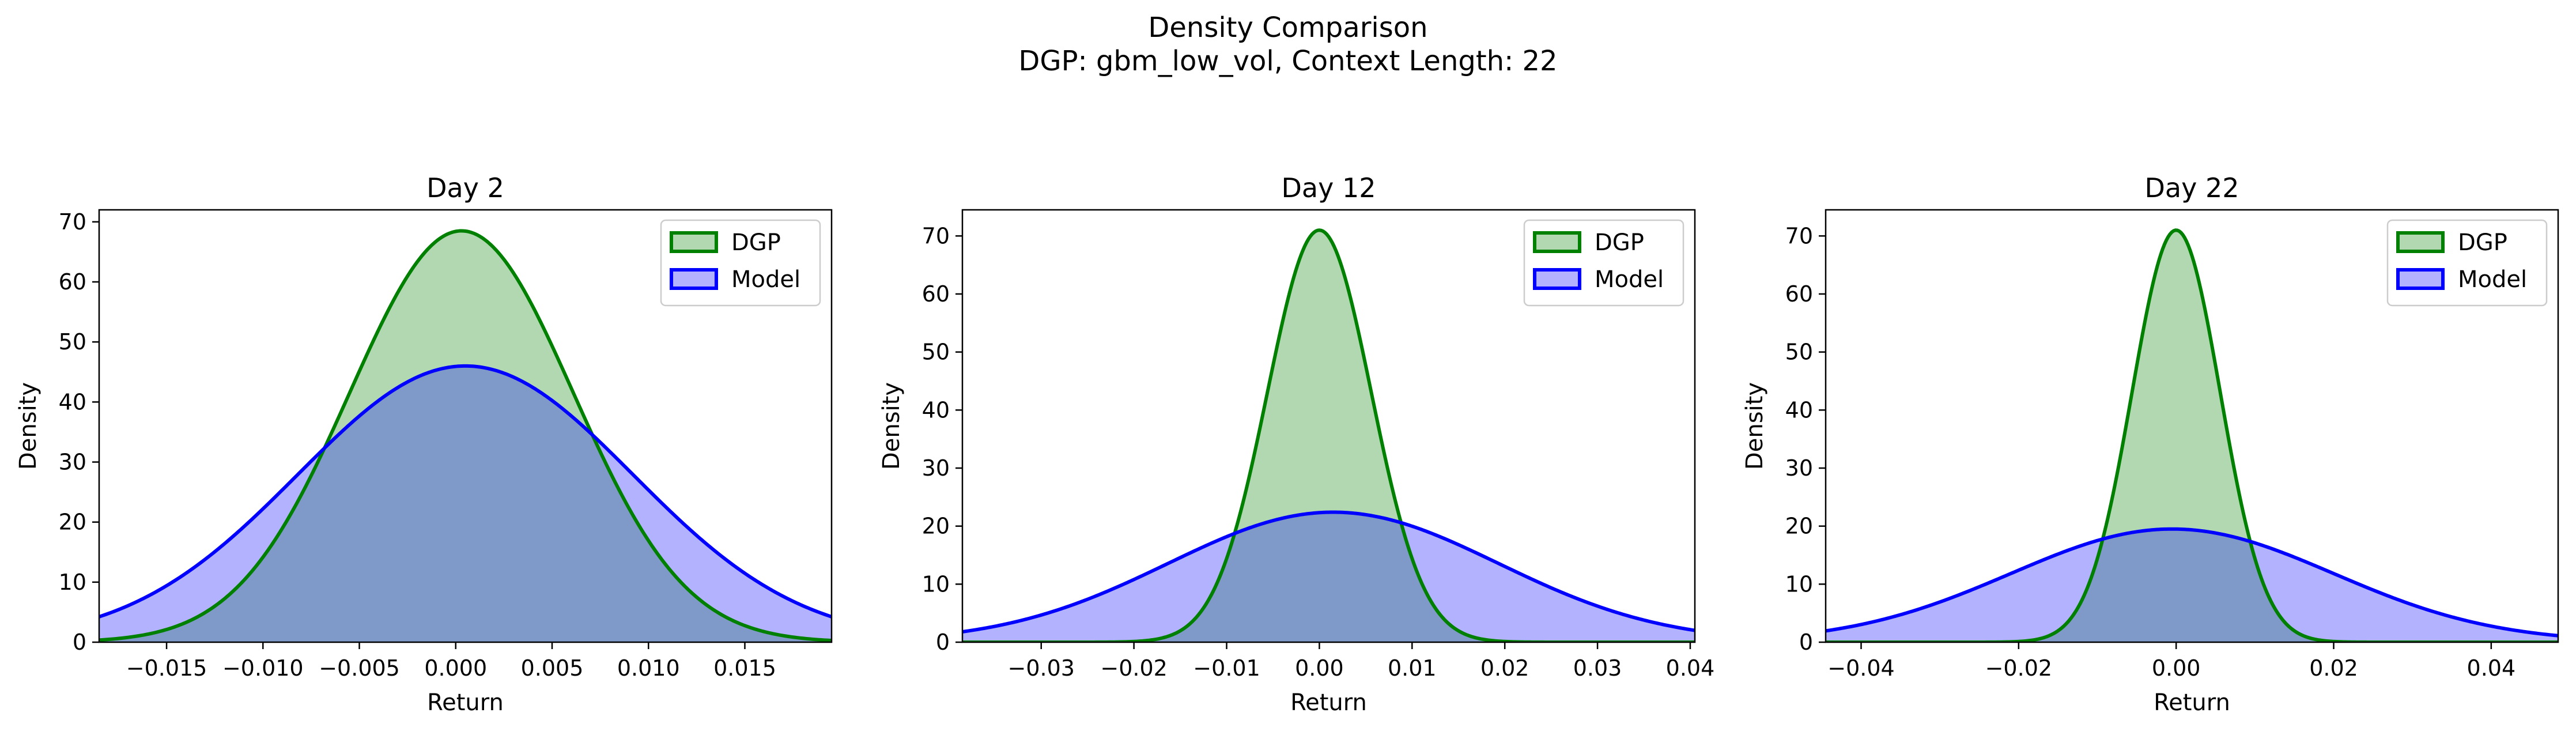  I want to click on figure-subtitle: DGP: gbm_low_vol, Context Length: 22, so click(1287, 61).